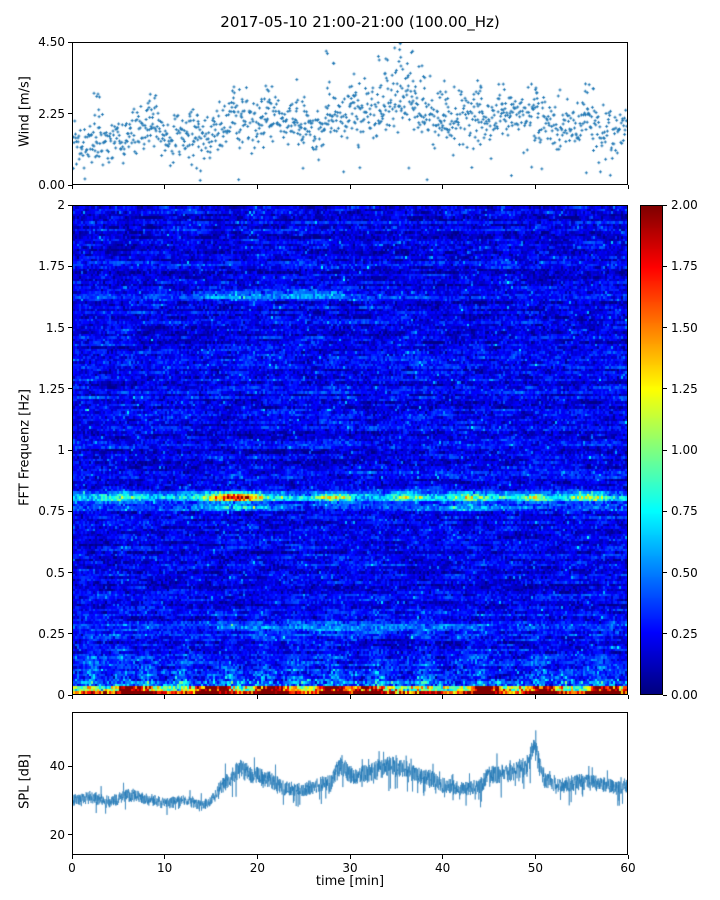  What do you see at coordinates (61, 205) in the screenshot?
I see `tick-label: 2` at bounding box center [61, 205].